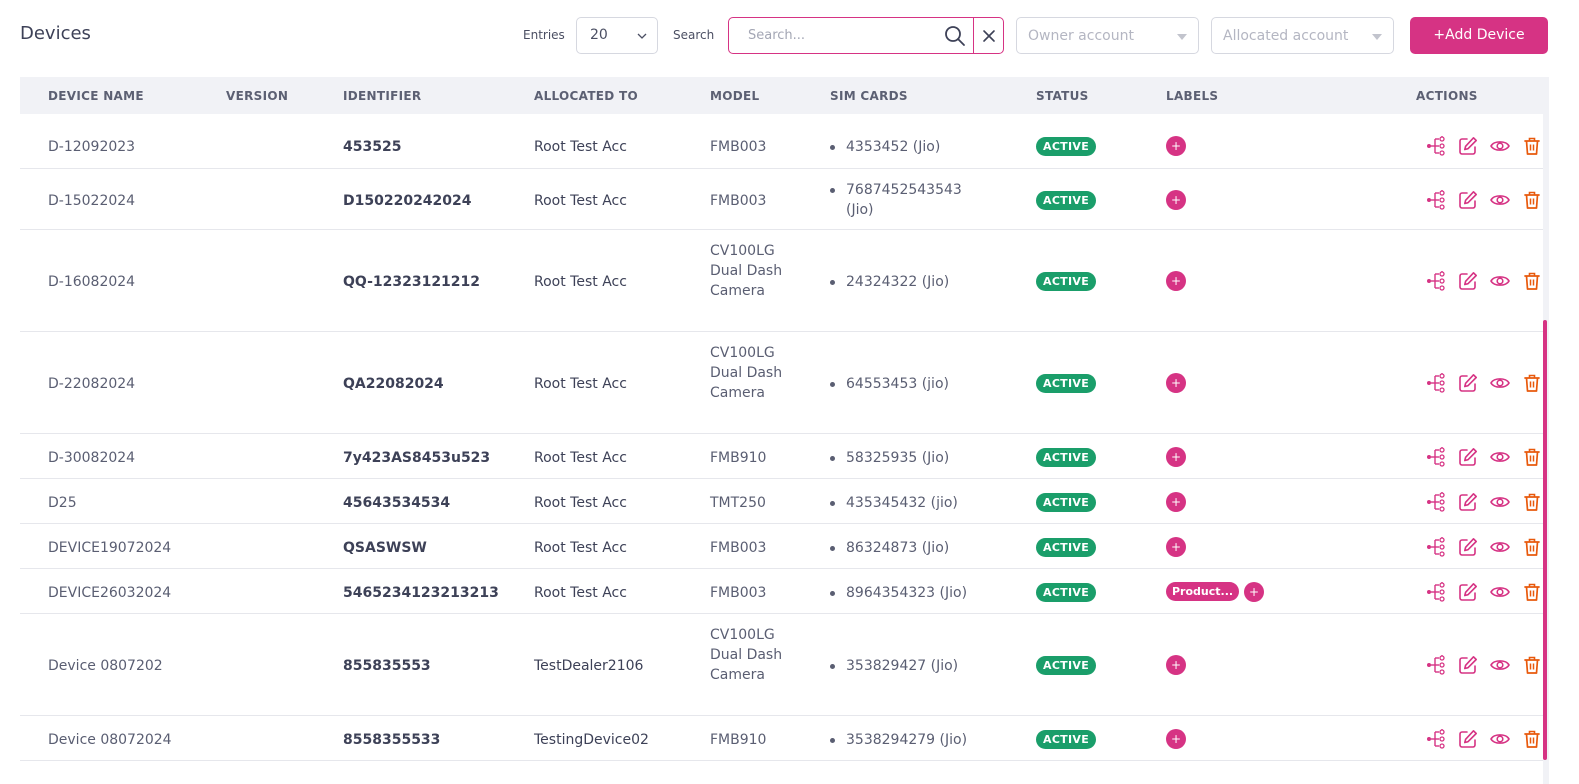 The height and width of the screenshot is (784, 1579). I want to click on entries-select: 20, so click(617, 35).